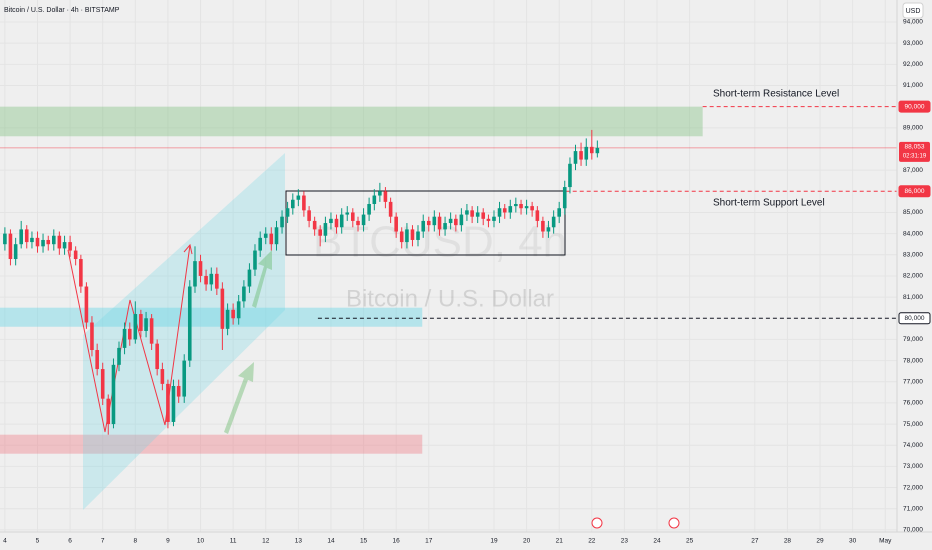 This screenshot has width=932, height=550. I want to click on x-tick-label: 27, so click(755, 541).